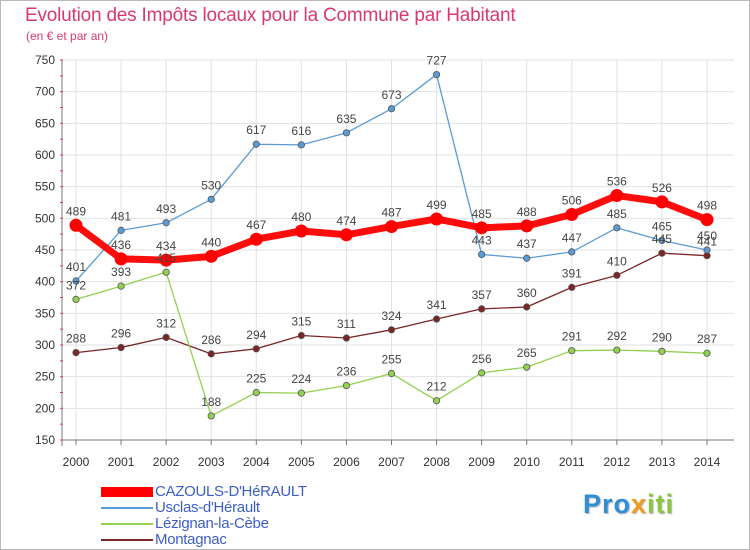  What do you see at coordinates (191, 539) in the screenshot?
I see `legend-label: Montagnac` at bounding box center [191, 539].